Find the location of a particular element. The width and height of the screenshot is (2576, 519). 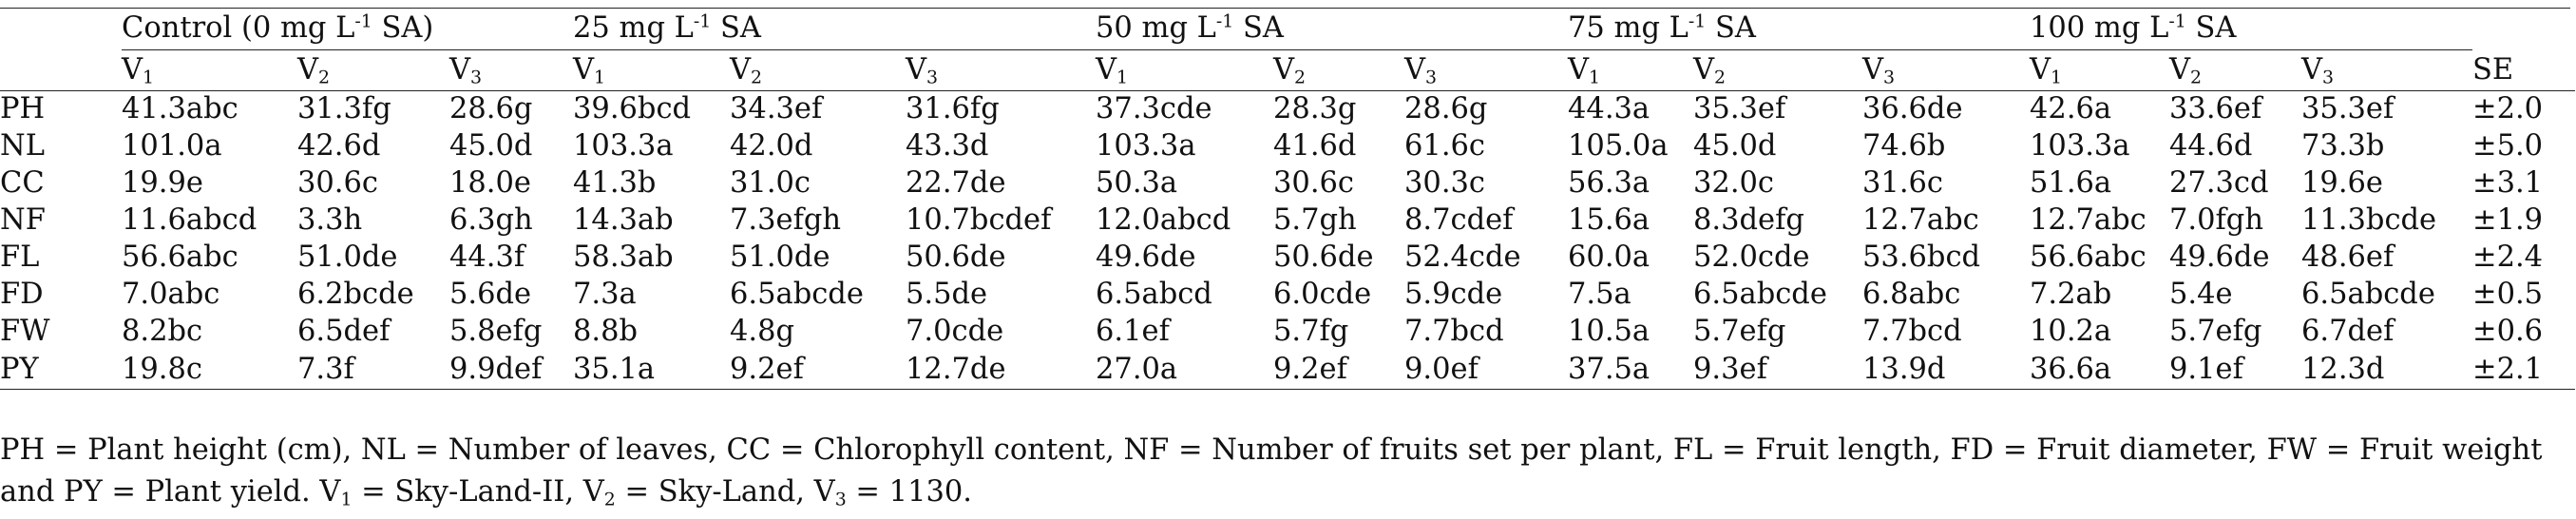

table-cell: 51.6a is located at coordinates (2071, 183).